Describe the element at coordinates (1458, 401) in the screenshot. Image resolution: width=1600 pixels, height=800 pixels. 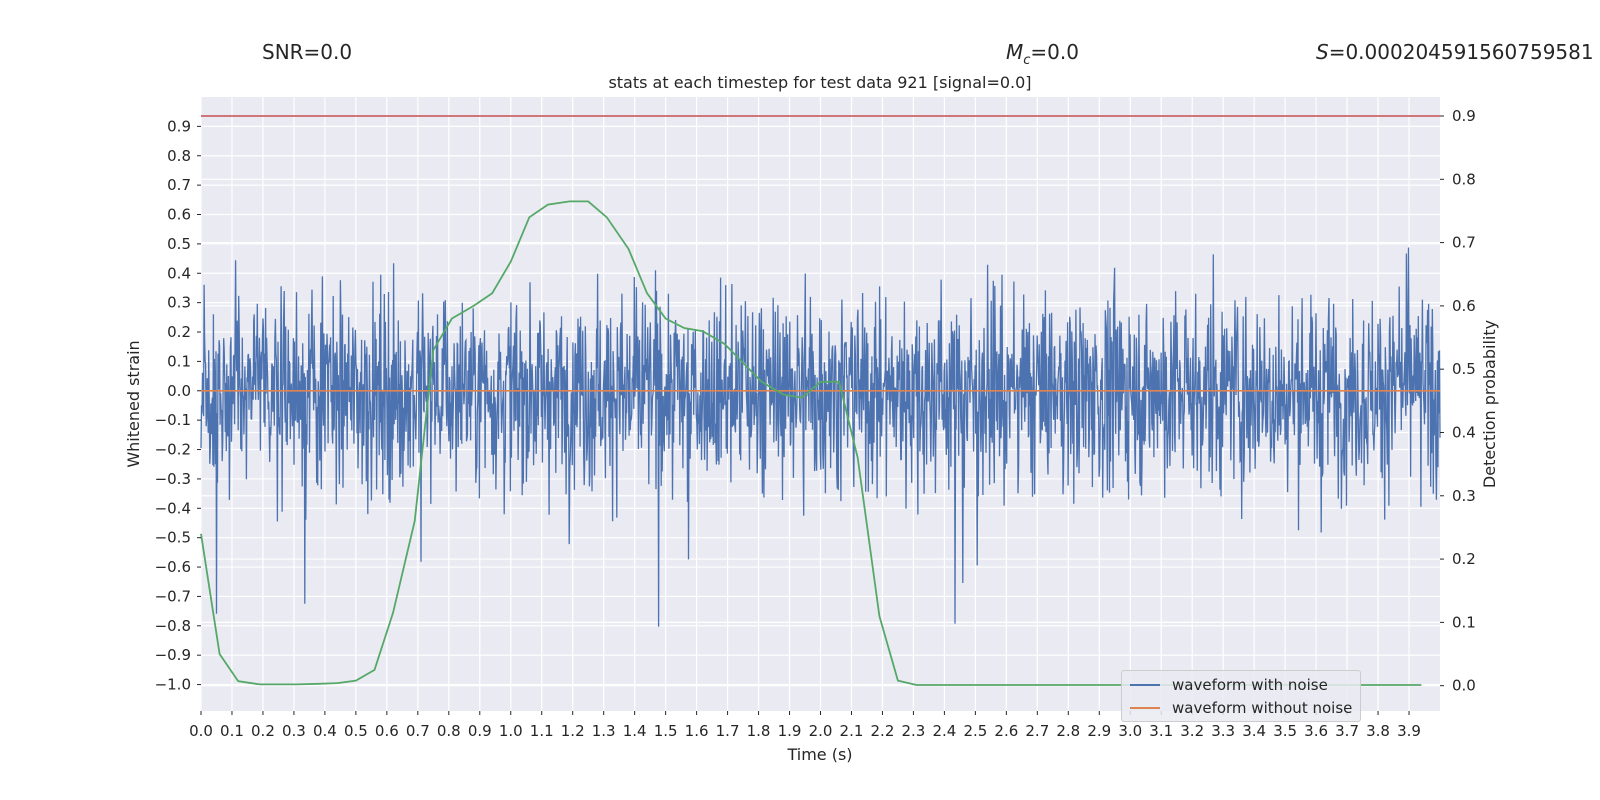
I see `y-right-tick-labels: 0.9 0.8 0.7 0.6 0.5 0.4 0.3 0.2 0.1 0.0` at that location.